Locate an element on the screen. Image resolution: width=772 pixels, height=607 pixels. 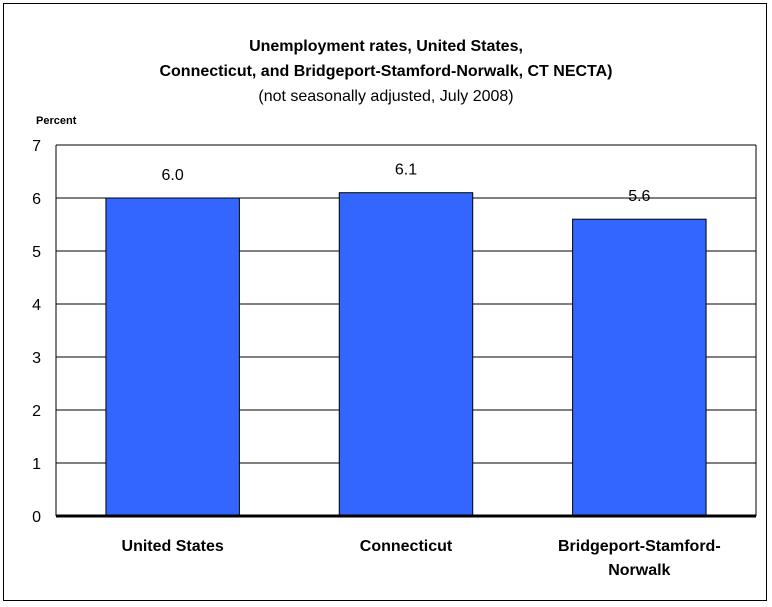
x-category-label: United States is located at coordinates (173, 546).